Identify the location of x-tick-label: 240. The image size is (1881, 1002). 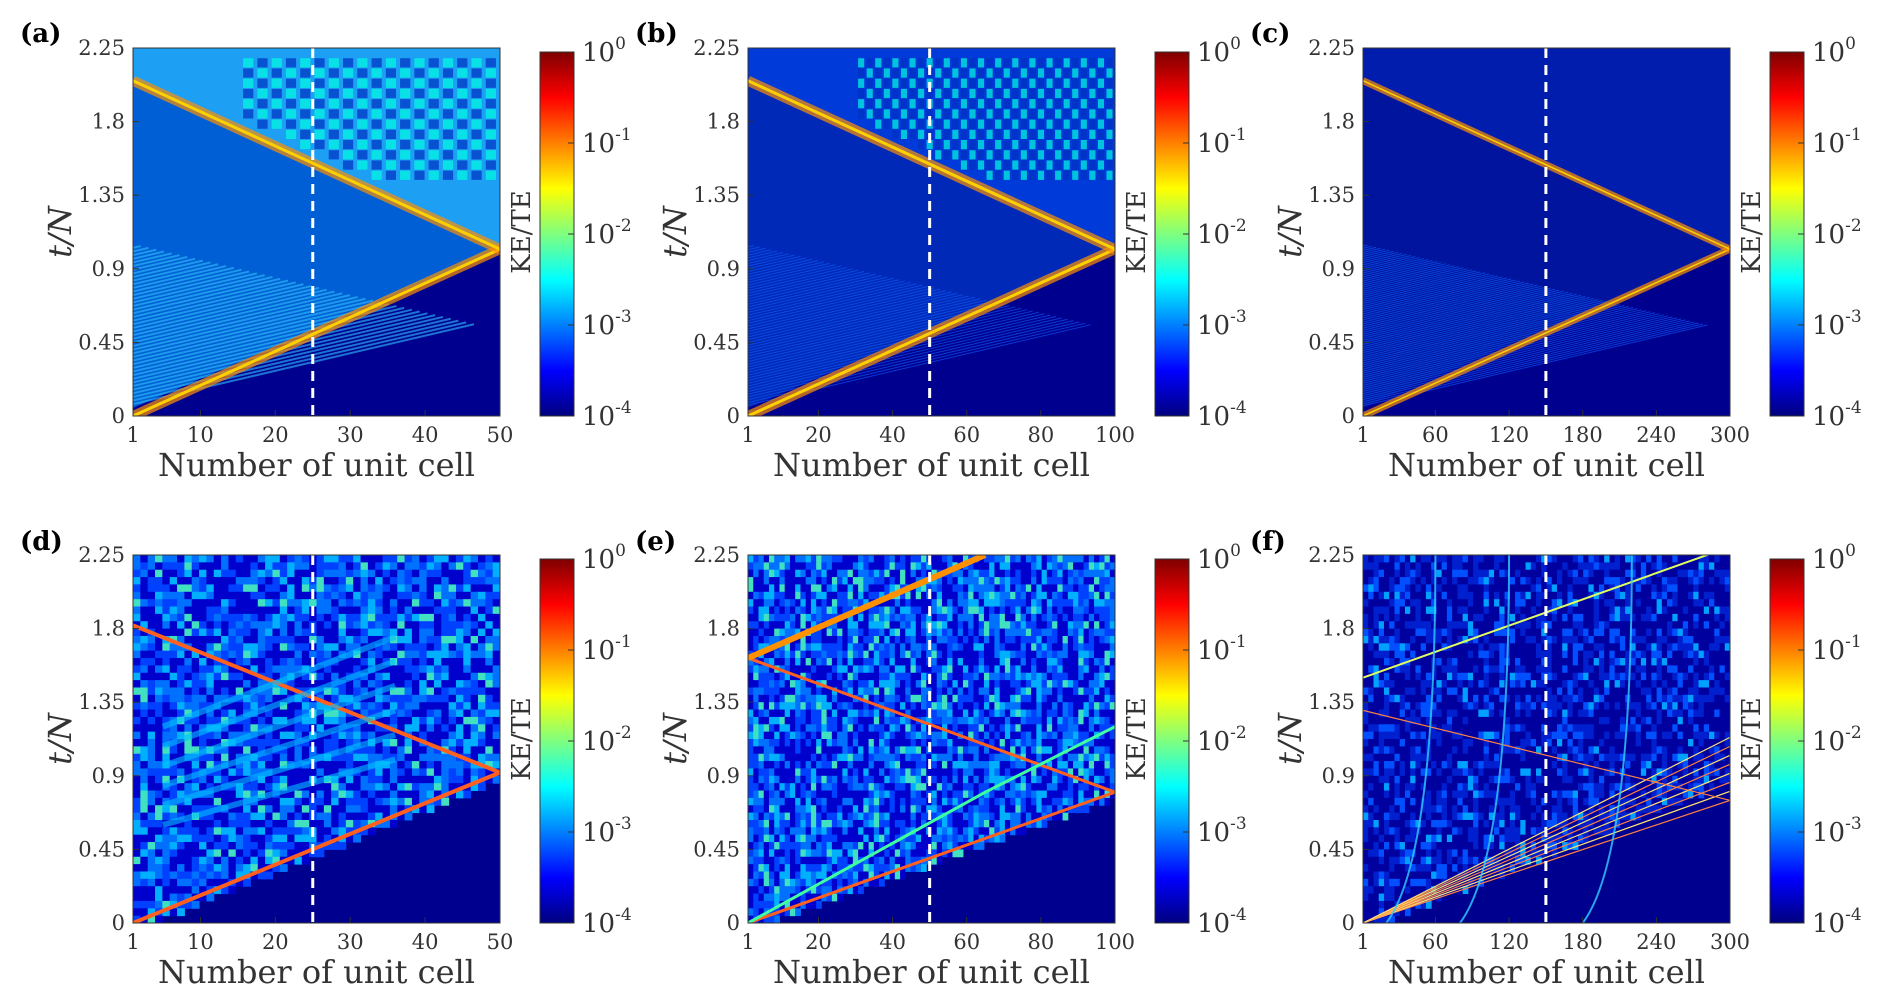
(1656, 435).